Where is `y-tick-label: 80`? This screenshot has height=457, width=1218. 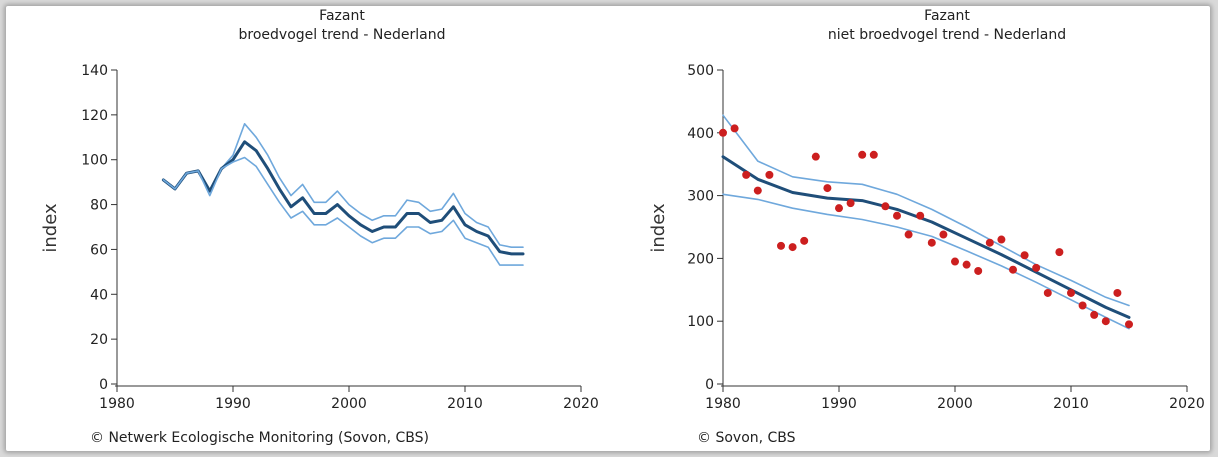 y-tick-label: 80 is located at coordinates (99, 206).